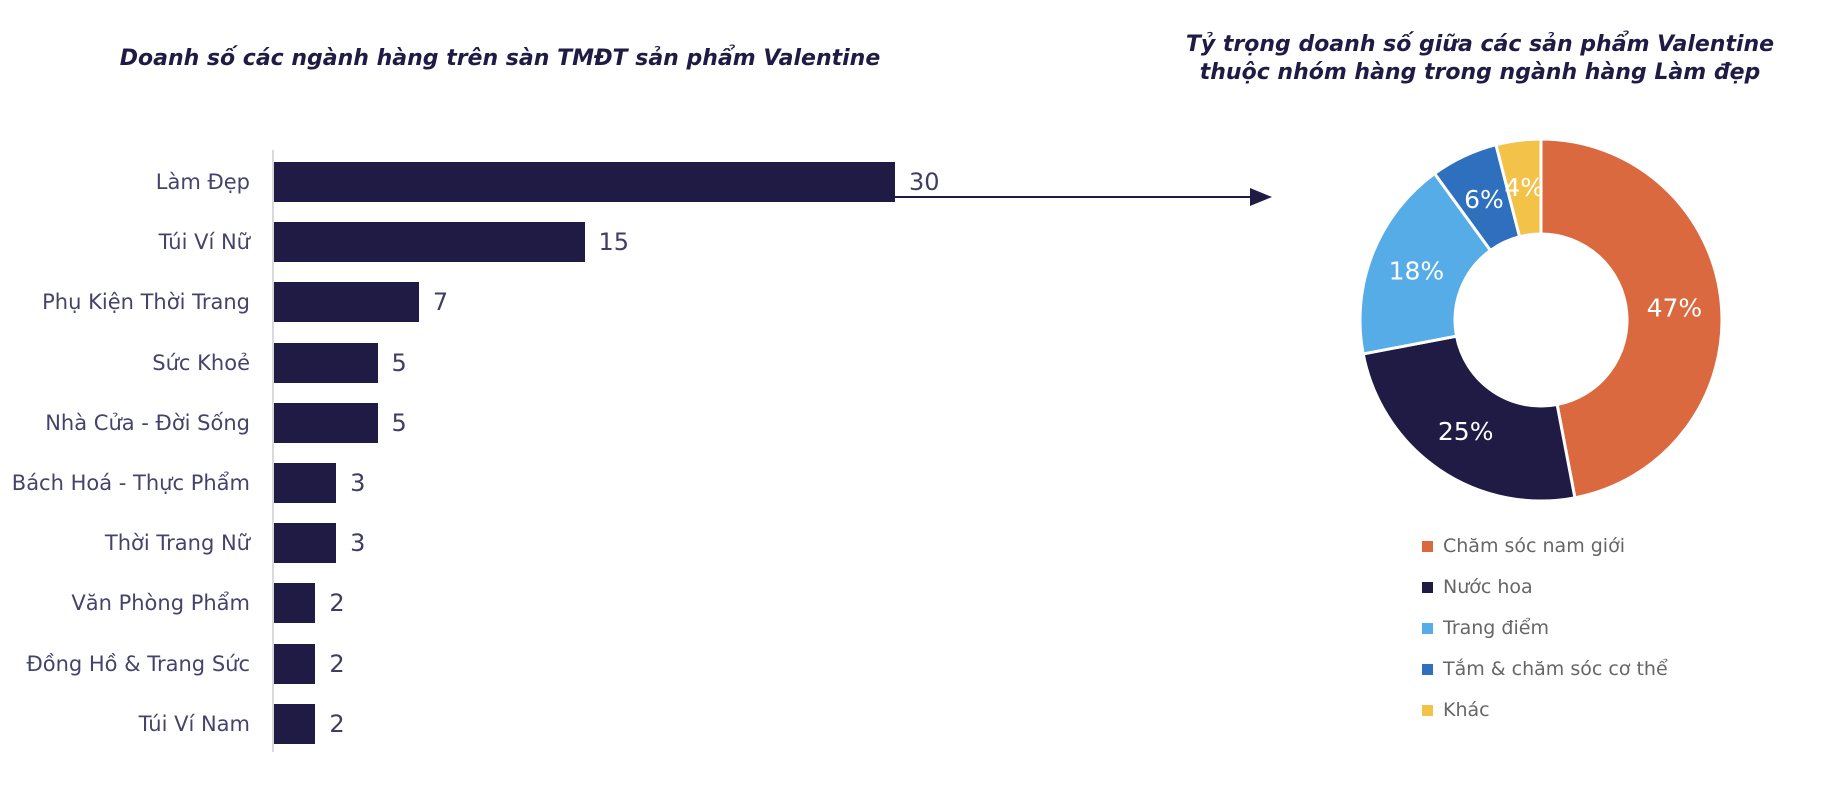 The image size is (1822, 804). I want to click on bar-row: Làm Đẹp 30, so click(650, 182).